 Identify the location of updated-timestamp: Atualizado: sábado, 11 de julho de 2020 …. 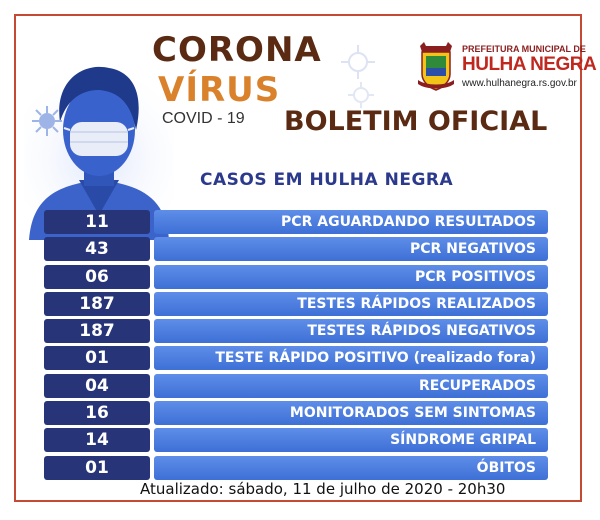
(323, 489).